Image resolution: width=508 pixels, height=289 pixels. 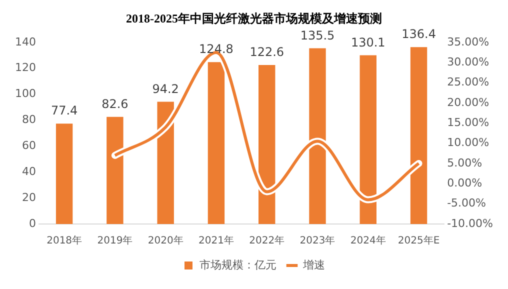 I want to click on y2-tick-label: 30.00%, so click(x=468, y=61).